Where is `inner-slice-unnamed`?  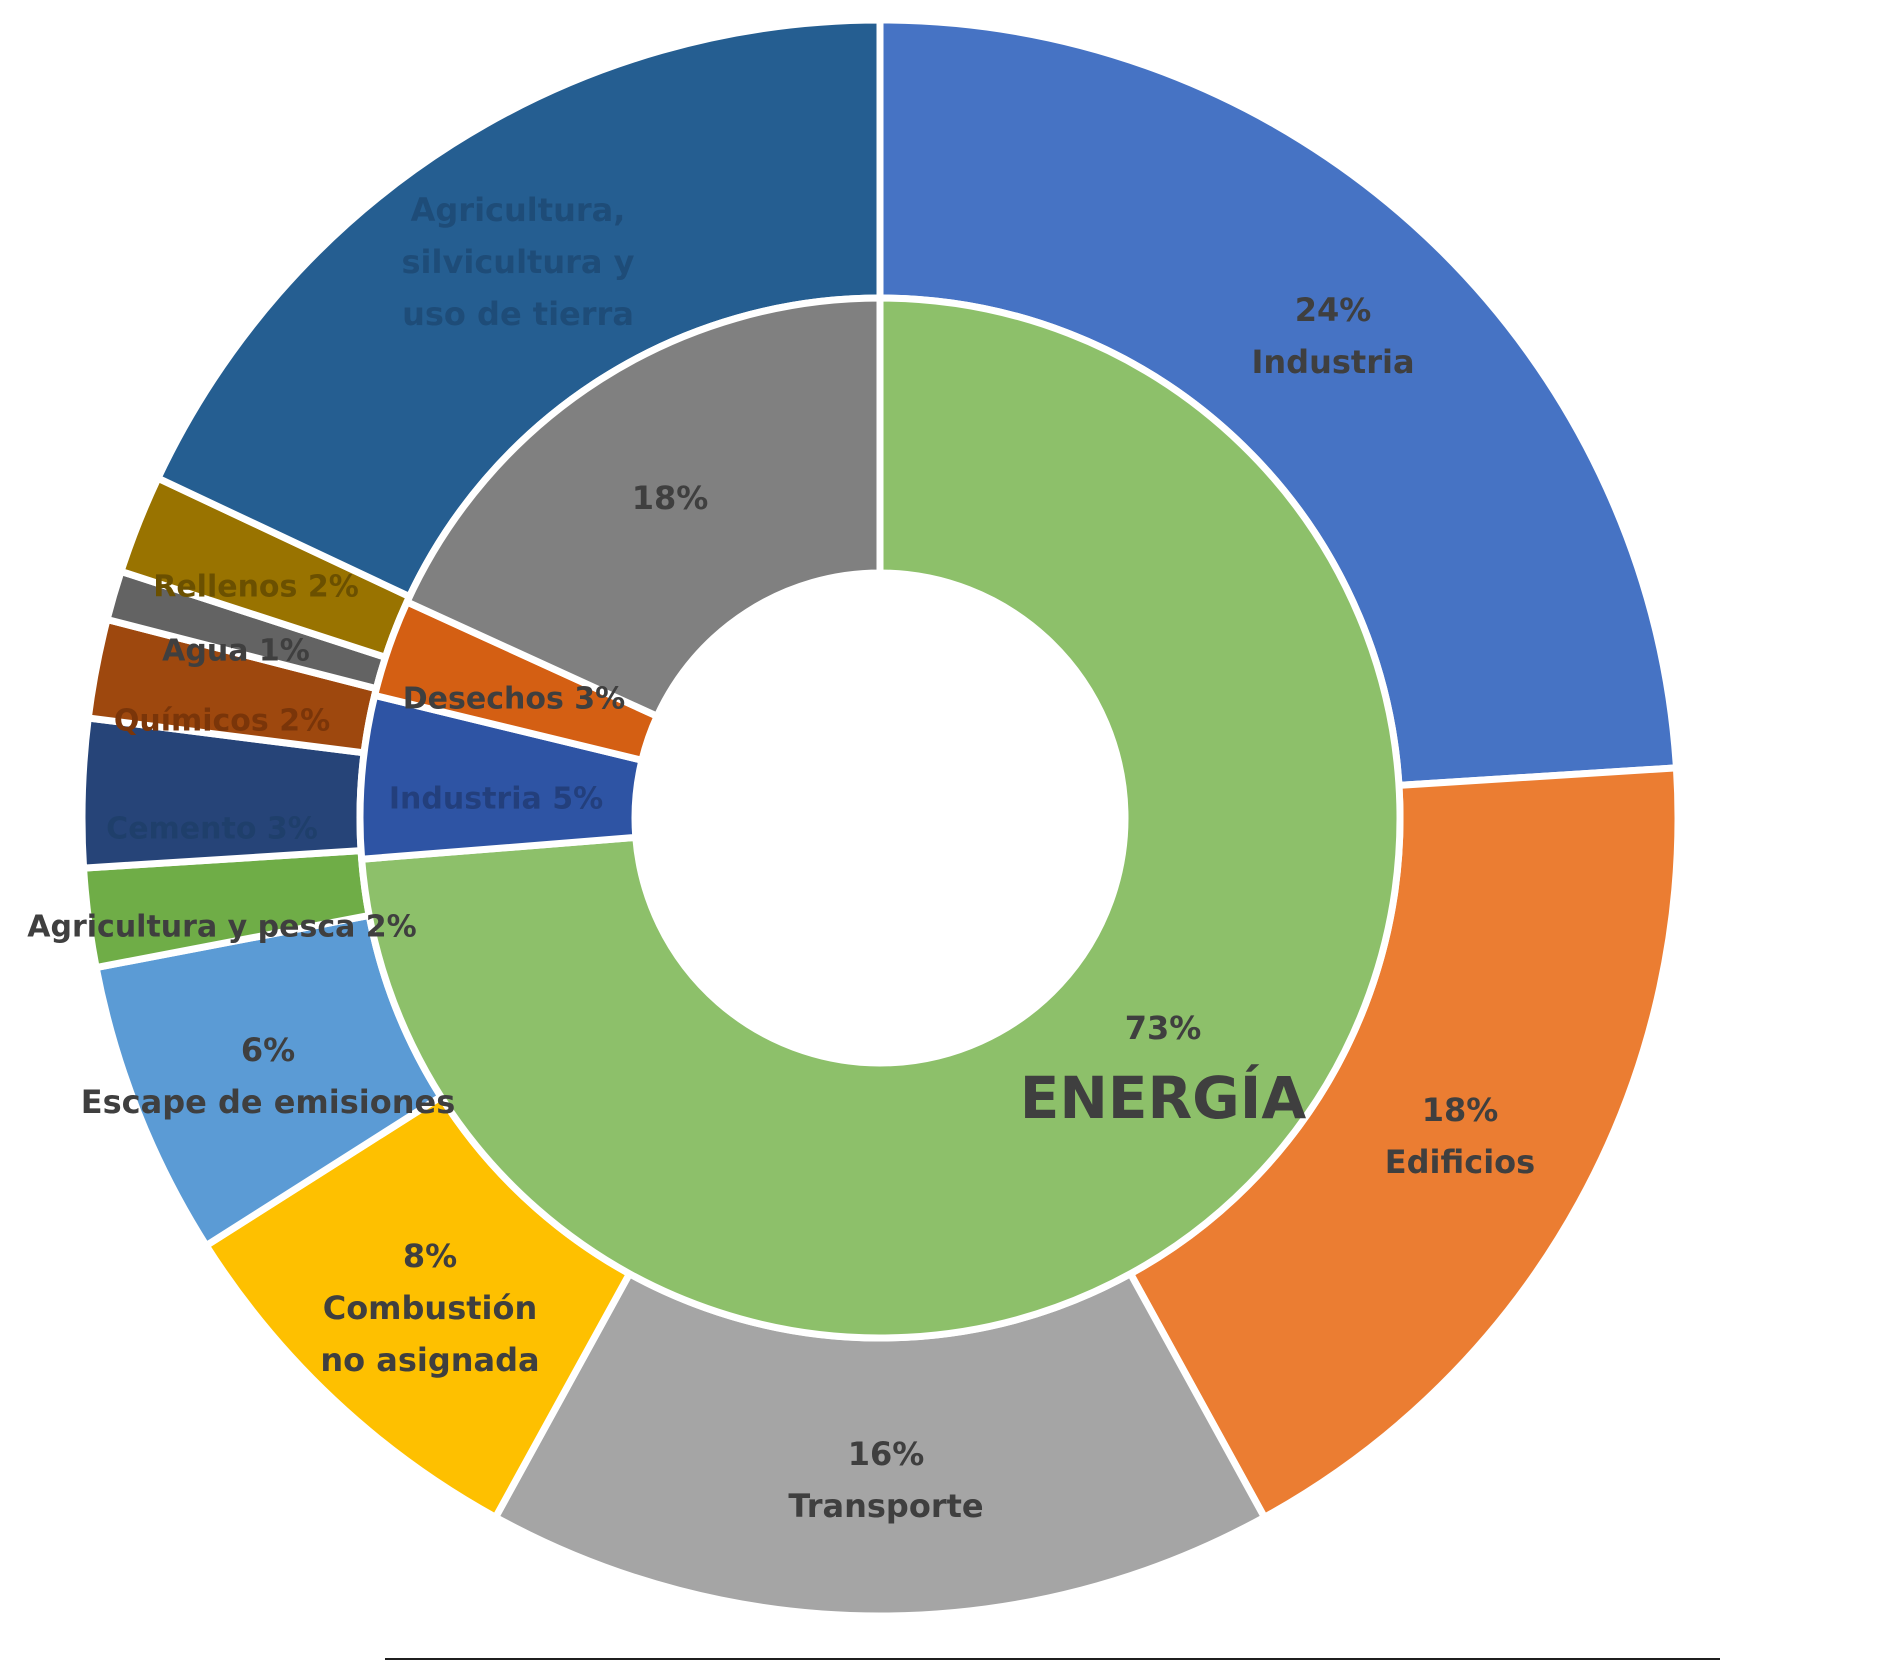
inner-slice-unnamed is located at coordinates (643, 507).